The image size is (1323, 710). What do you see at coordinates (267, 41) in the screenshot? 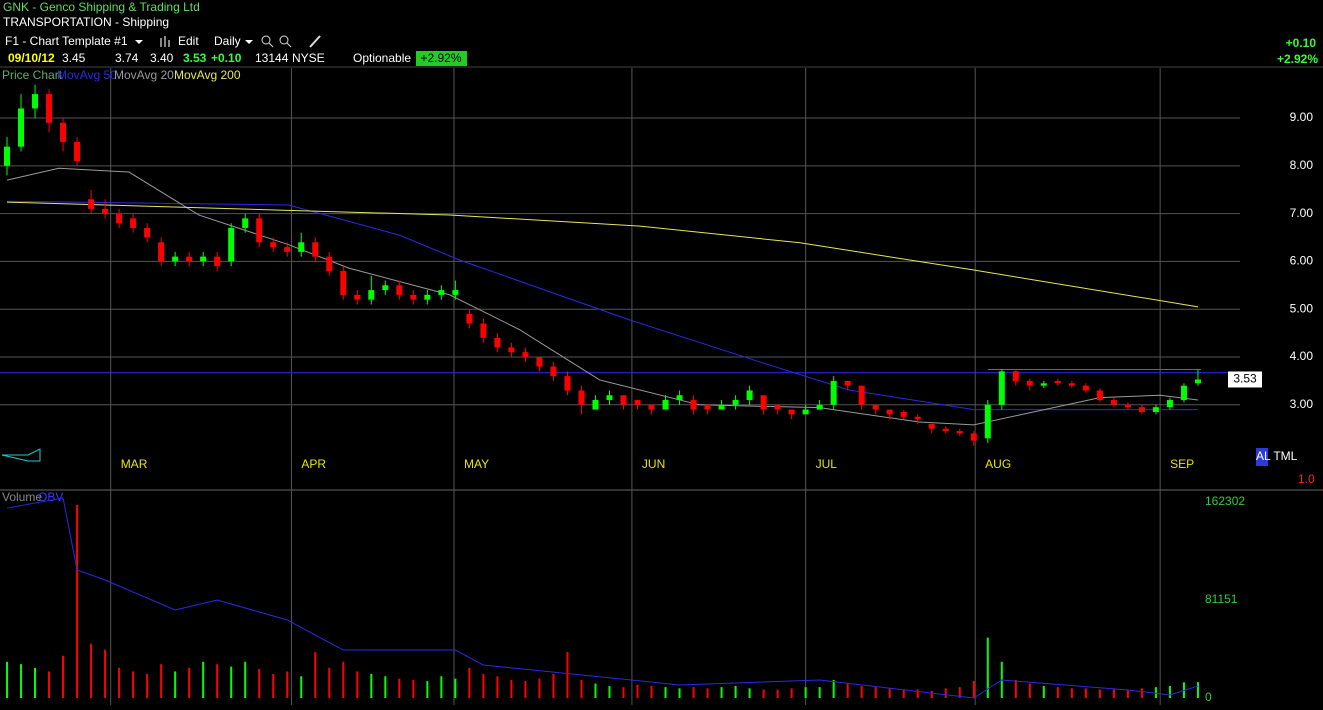
I see `zoom-in` at bounding box center [267, 41].